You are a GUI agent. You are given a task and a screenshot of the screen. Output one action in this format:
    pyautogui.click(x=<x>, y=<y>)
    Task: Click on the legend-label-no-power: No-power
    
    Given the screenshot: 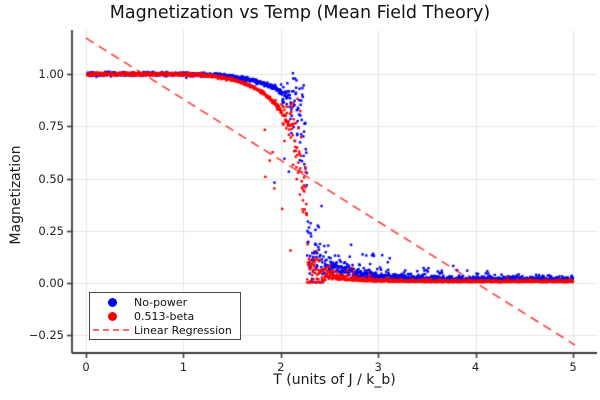 What is the action you would take?
    pyautogui.click(x=161, y=302)
    